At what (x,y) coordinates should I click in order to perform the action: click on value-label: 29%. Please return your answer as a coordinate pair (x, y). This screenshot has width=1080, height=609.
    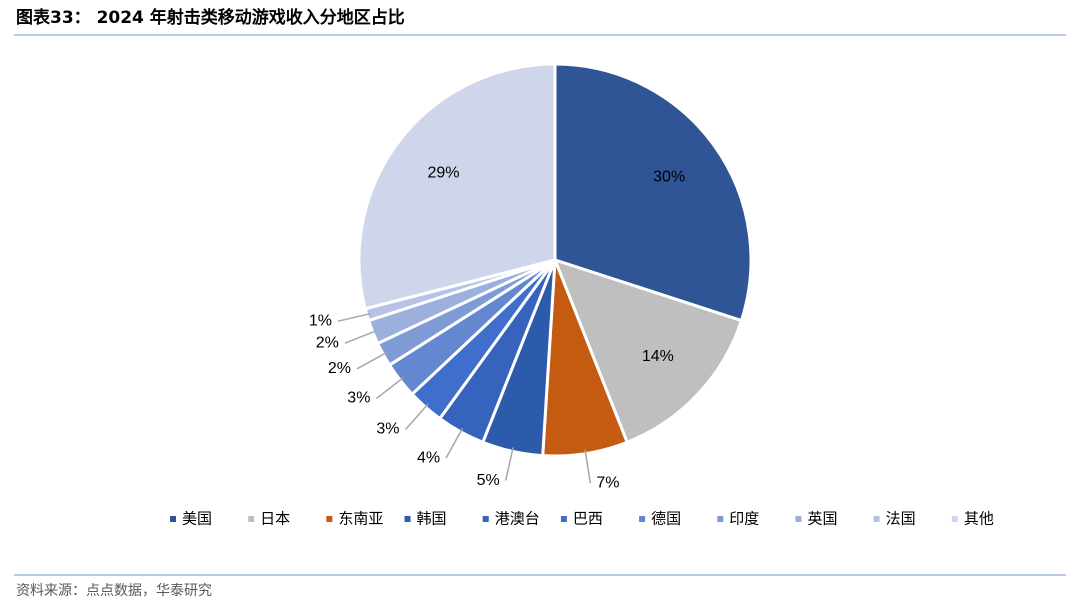
    Looking at the image, I should click on (443, 173).